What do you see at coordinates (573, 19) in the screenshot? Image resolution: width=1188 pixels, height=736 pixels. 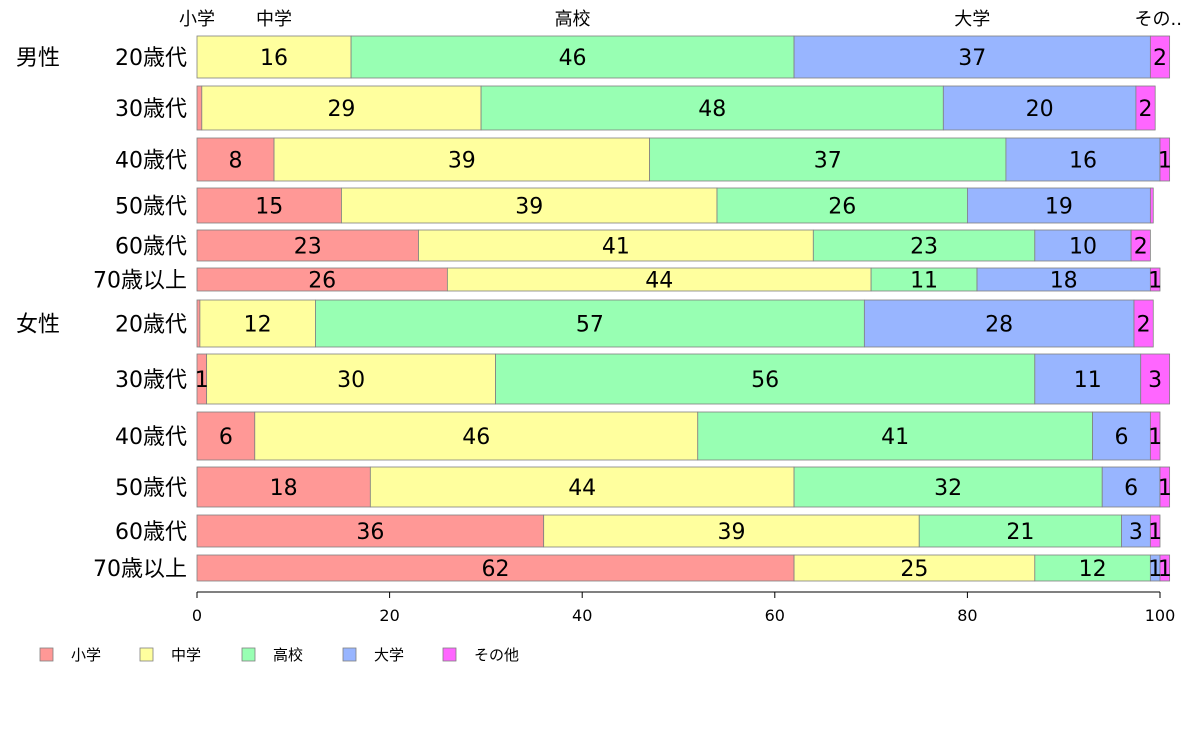 I see `top-category-label: 高校` at bounding box center [573, 19].